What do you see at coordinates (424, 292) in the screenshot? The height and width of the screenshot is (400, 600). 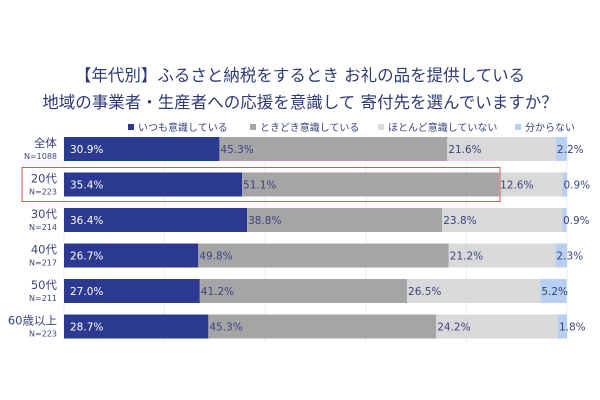 I see `data-label: 26.5%` at bounding box center [424, 292].